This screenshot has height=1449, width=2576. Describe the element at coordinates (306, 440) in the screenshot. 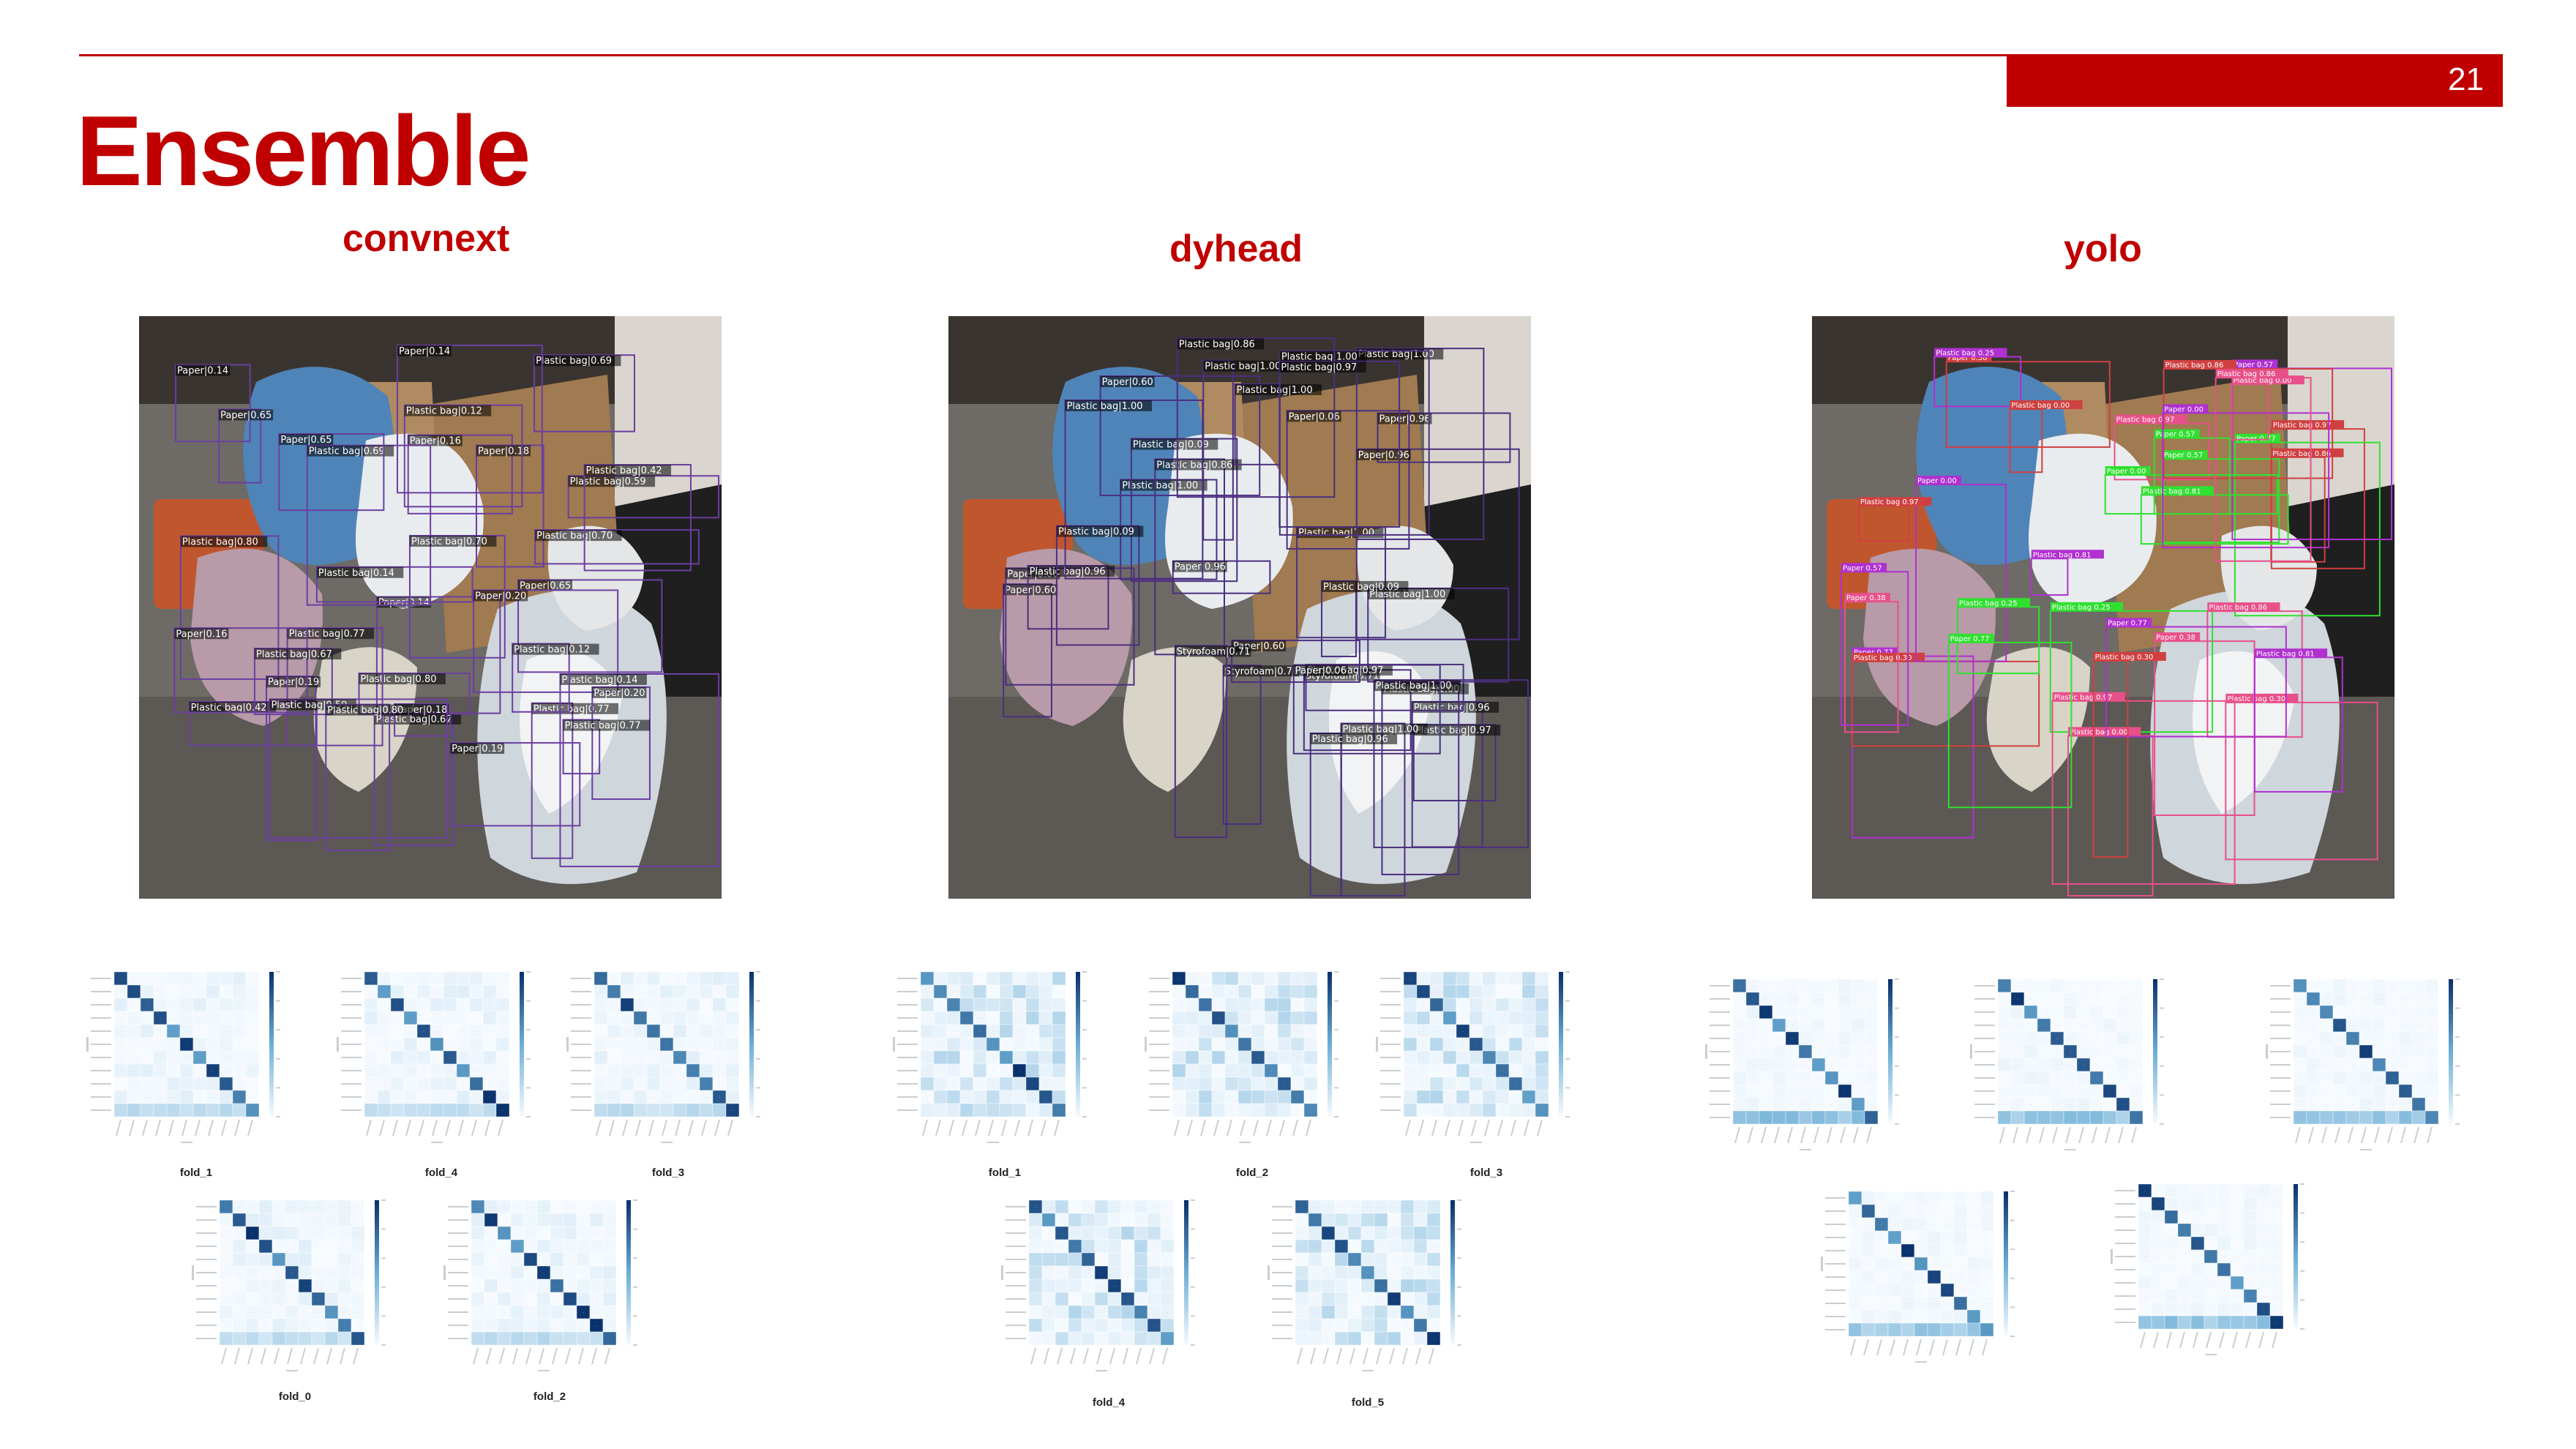

I see `svg-text: Paper|0.65` at that location.